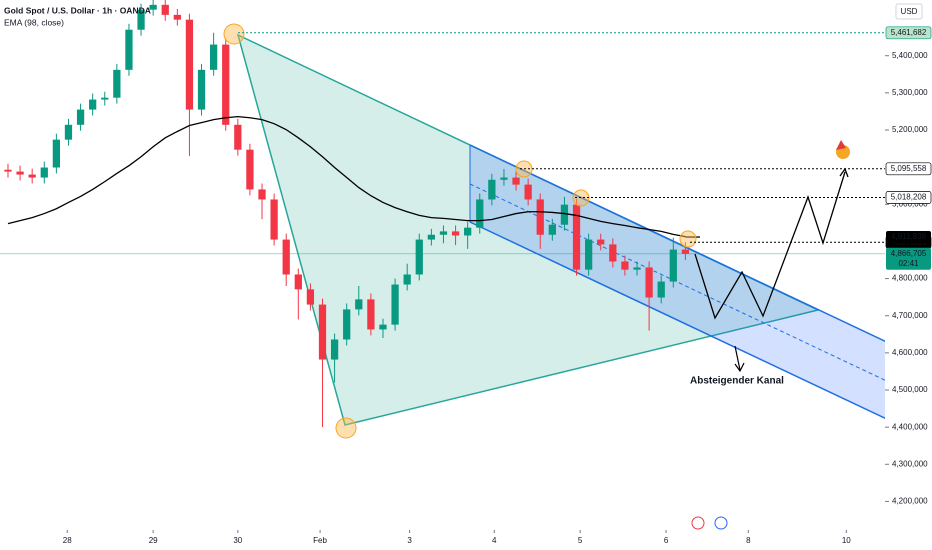  I want to click on annotation-label: Absteigender Kanal, so click(737, 381).